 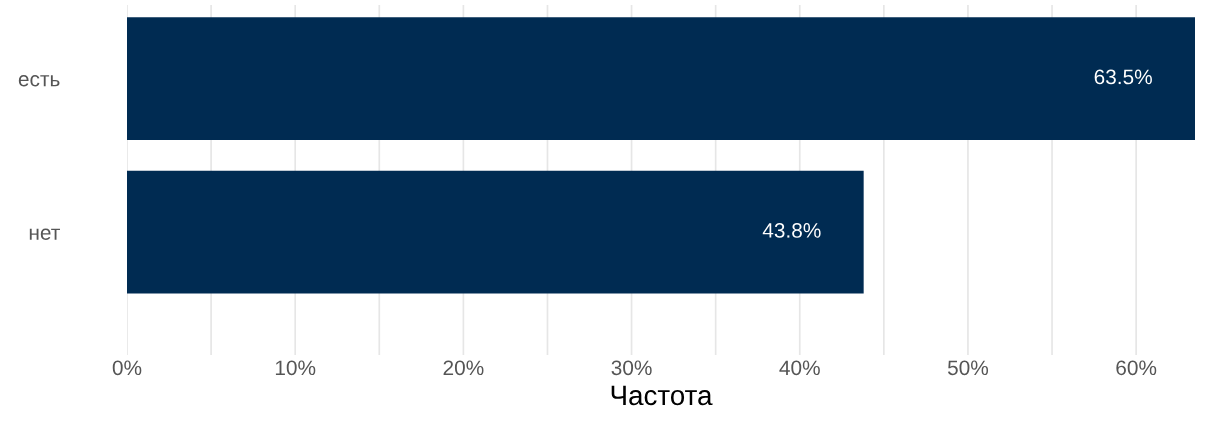 I want to click on x-tick-label: 50%, so click(x=968, y=368).